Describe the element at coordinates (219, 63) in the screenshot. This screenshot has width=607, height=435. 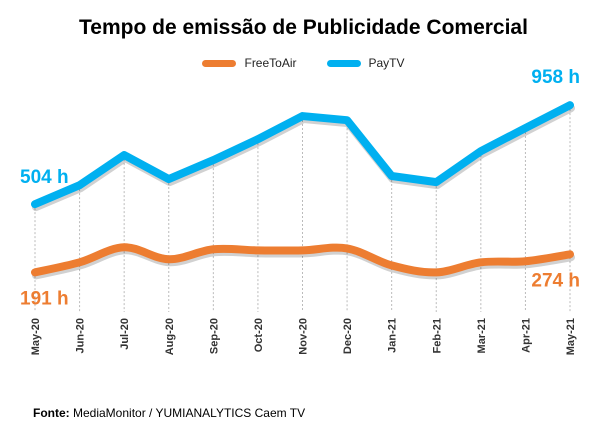
I see `legend-swatch-freetoair` at that location.